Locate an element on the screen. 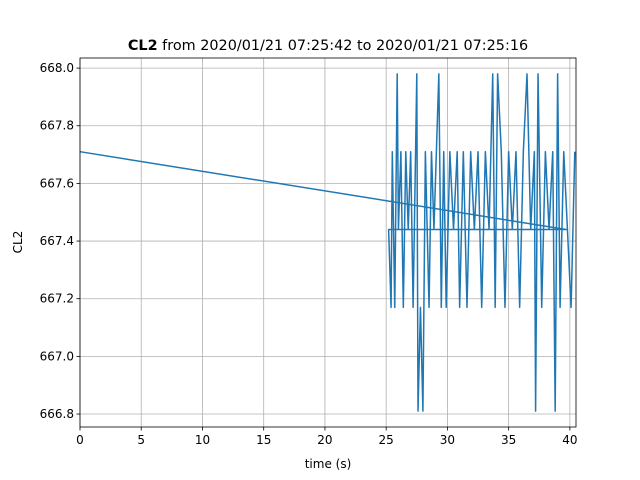  chart-title-bold: CL2 is located at coordinates (143, 46).